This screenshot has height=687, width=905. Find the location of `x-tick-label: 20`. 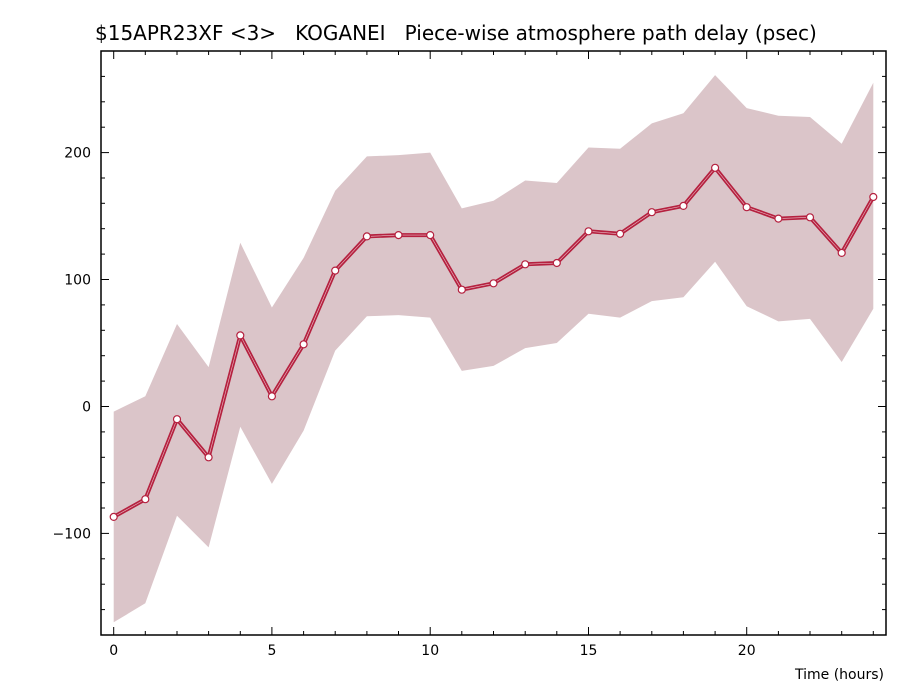

x-tick-label: 20 is located at coordinates (747, 651).